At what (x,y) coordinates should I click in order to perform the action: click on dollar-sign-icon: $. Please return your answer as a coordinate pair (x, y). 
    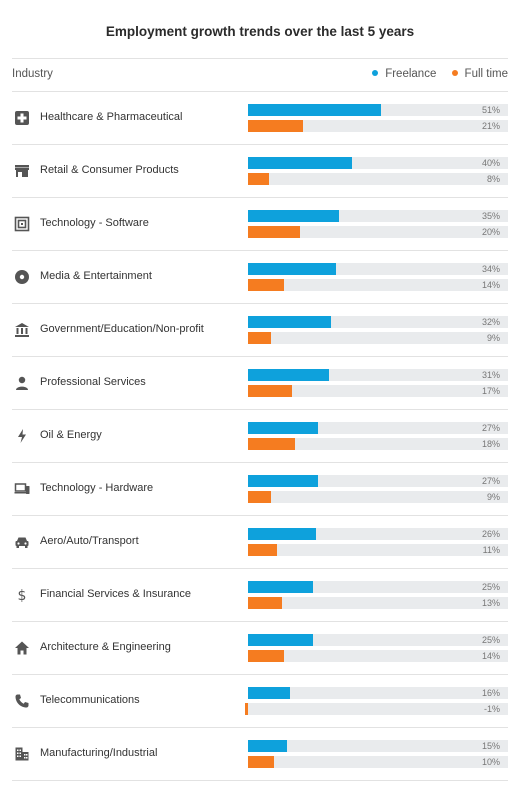
    Looking at the image, I should click on (22, 595).